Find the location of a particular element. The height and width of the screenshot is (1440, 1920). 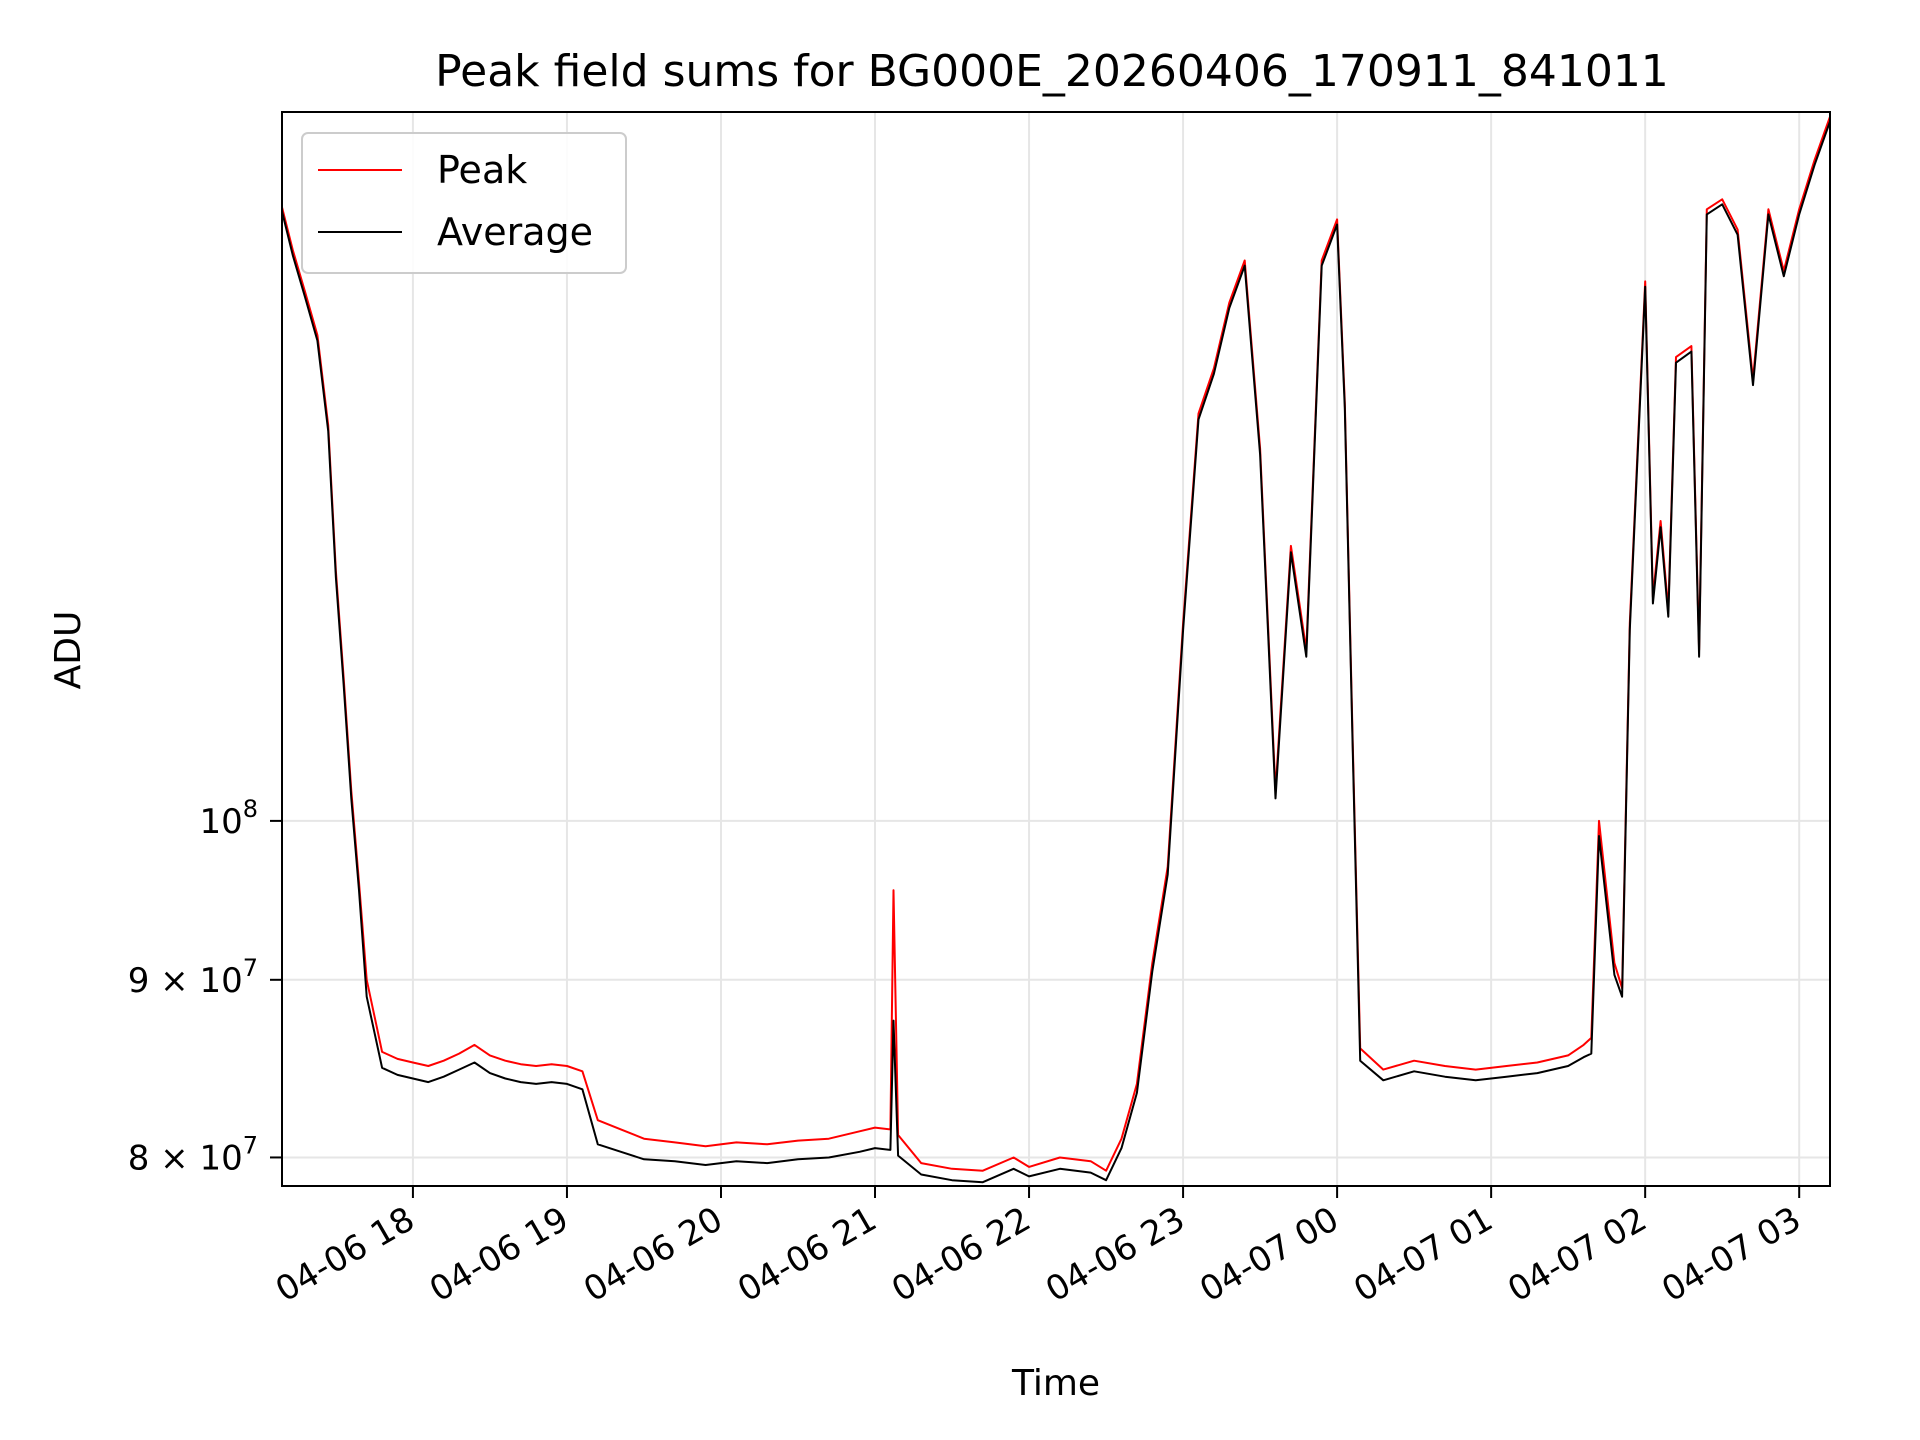

legend-box is located at coordinates (464, 203).